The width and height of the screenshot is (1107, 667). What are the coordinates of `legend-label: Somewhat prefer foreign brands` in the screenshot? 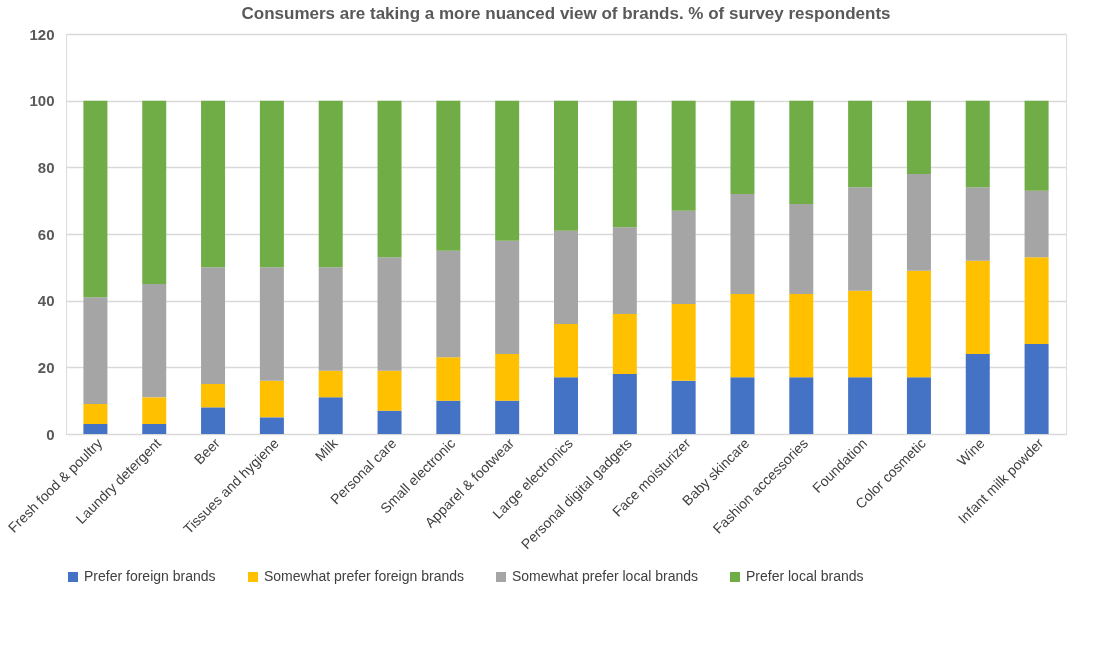 It's located at (364, 576).